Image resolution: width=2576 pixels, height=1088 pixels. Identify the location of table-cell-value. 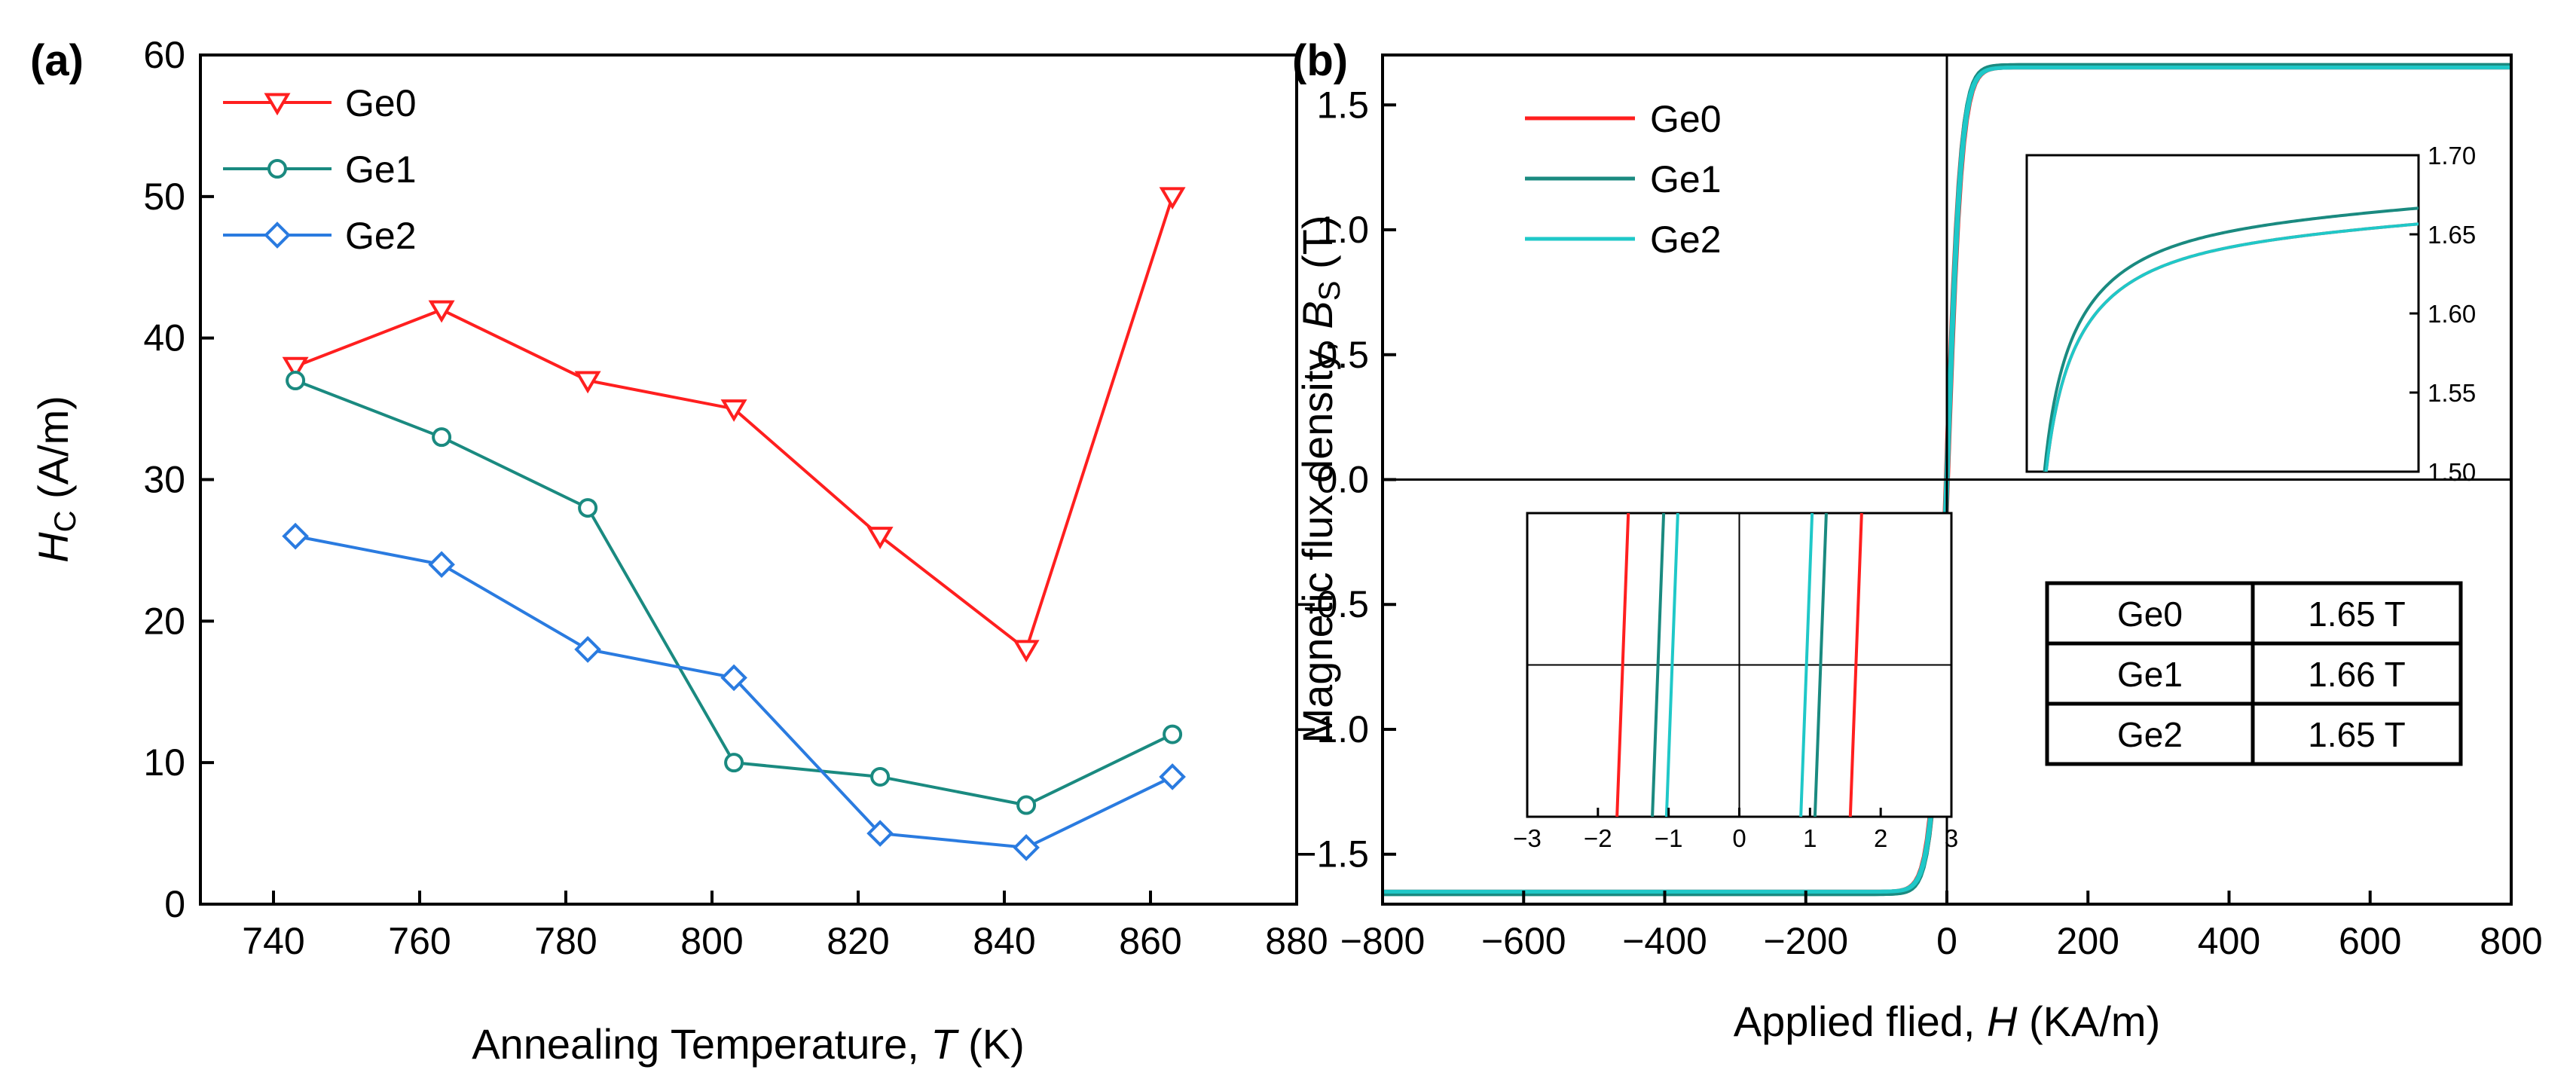
(2357, 733).